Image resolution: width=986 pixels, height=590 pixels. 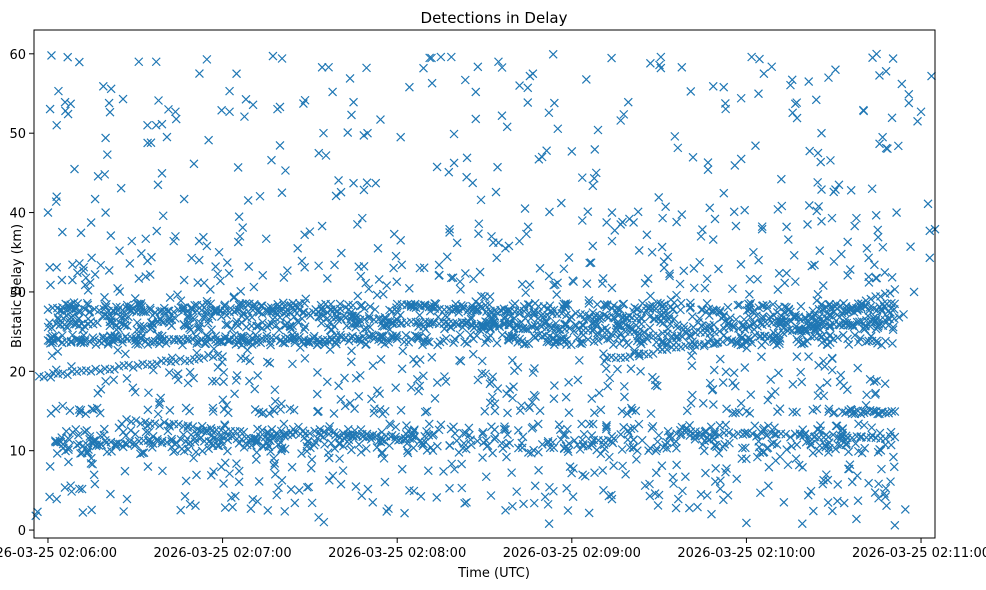 What do you see at coordinates (17, 372) in the screenshot?
I see `y-tick-label: 20` at bounding box center [17, 372].